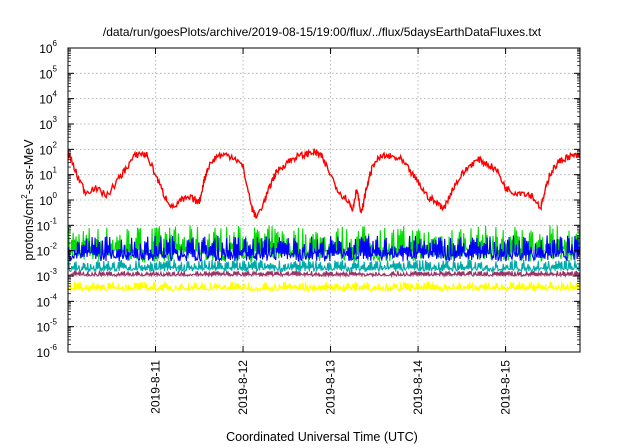 The width and height of the screenshot is (640, 448). What do you see at coordinates (55, 43) in the screenshot?
I see `y-tick-exponent: 6` at bounding box center [55, 43].